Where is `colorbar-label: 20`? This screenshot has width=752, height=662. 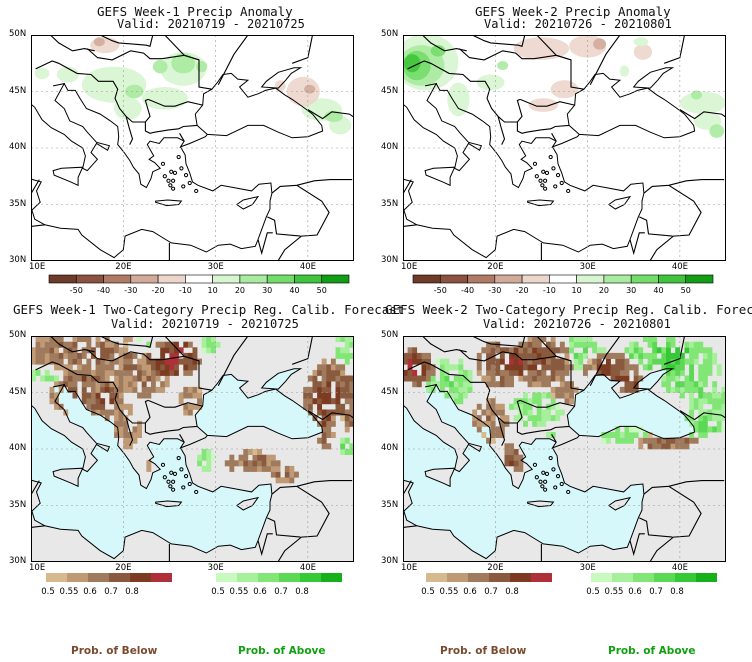 colorbar-label: 20 is located at coordinates (240, 290).